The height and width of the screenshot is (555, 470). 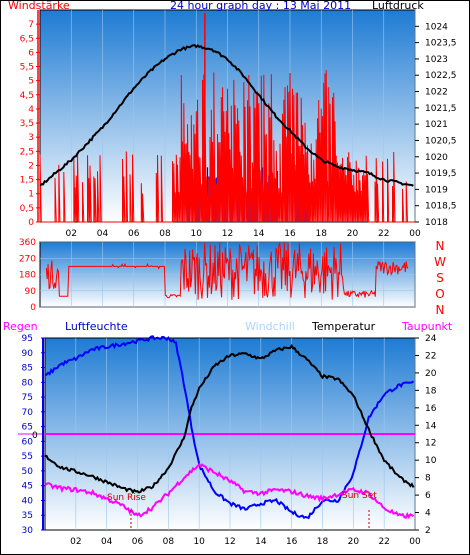 I want to click on sunset-label: Sun Set, so click(x=359, y=496).